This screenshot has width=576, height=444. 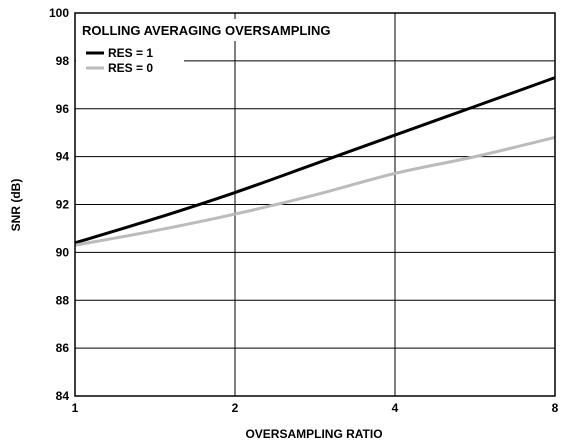 What do you see at coordinates (59, 13) in the screenshot?
I see `y-tick-label: 100` at bounding box center [59, 13].